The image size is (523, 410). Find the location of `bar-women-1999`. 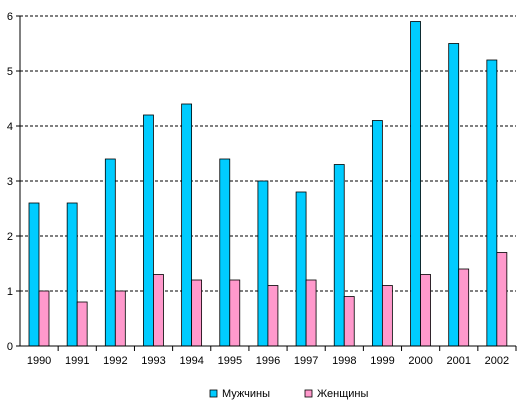

bar-women-1999 is located at coordinates (387, 316).